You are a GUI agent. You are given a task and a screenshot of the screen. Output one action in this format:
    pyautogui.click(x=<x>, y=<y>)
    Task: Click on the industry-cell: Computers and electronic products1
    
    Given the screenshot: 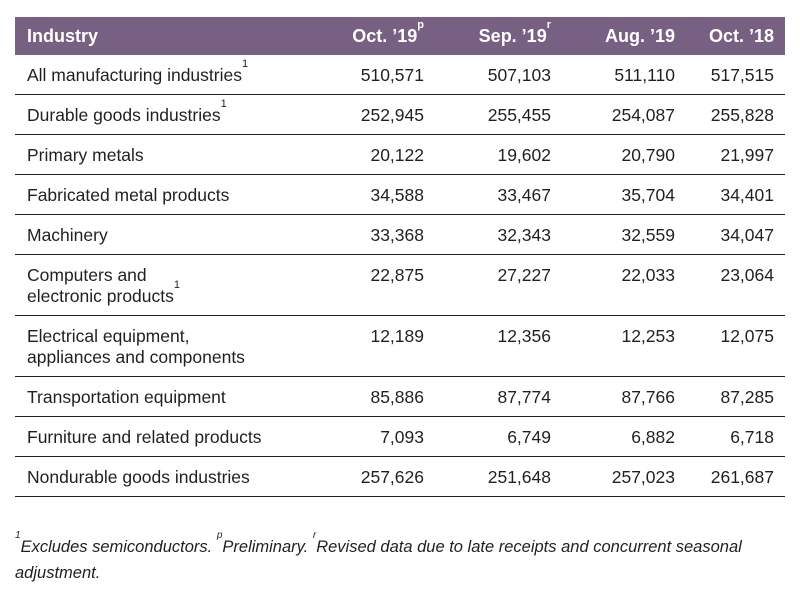 What is the action you would take?
    pyautogui.click(x=166, y=285)
    